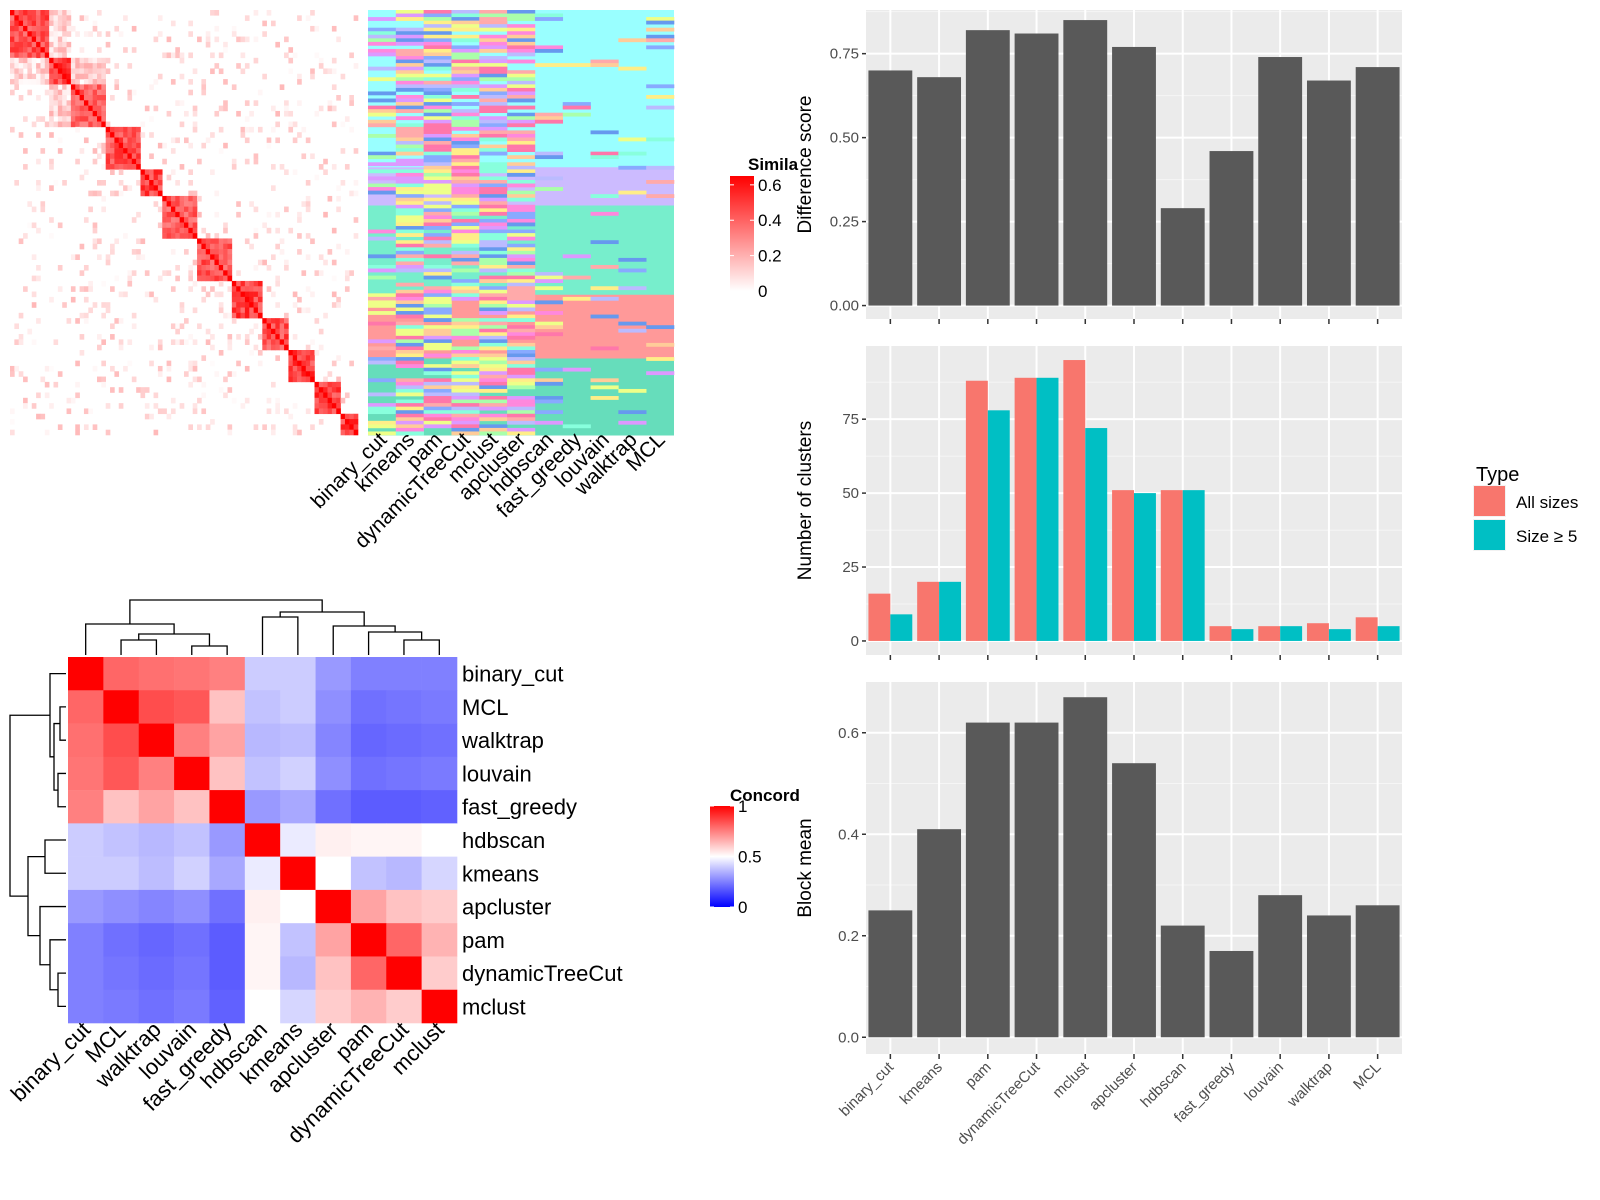 The width and height of the screenshot is (1600, 1200). What do you see at coordinates (1547, 502) in the screenshot?
I see `legend-label: All sizes` at bounding box center [1547, 502].